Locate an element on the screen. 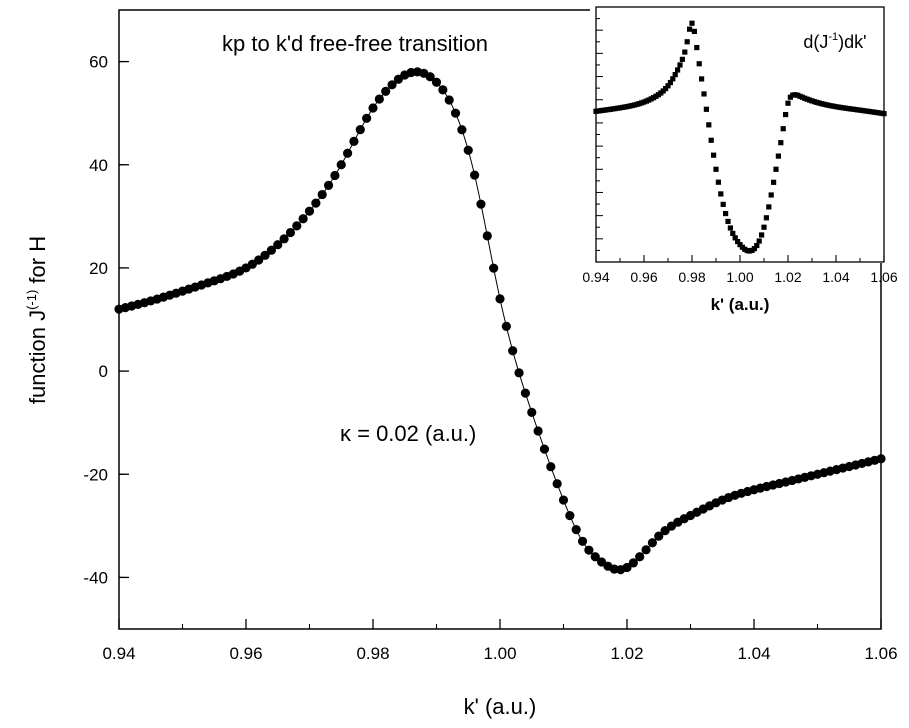  inset-x-tick-label: 0.98 is located at coordinates (691, 277).